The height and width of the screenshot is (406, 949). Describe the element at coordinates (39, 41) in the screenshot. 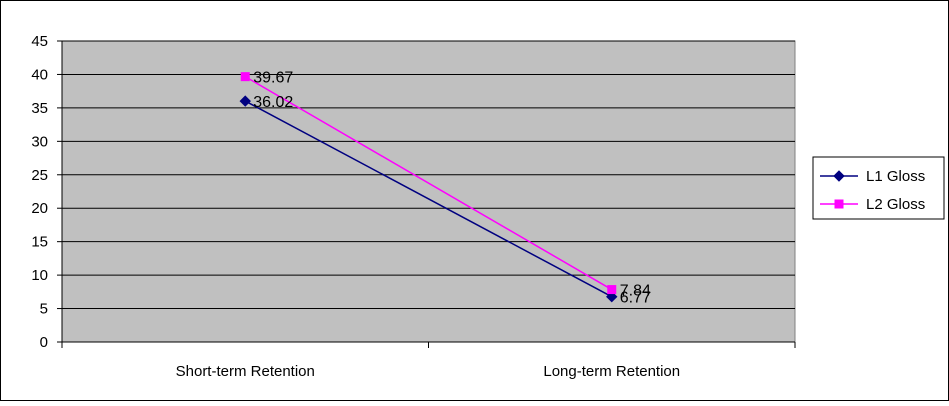

I see `y-tick-label: 45` at that location.